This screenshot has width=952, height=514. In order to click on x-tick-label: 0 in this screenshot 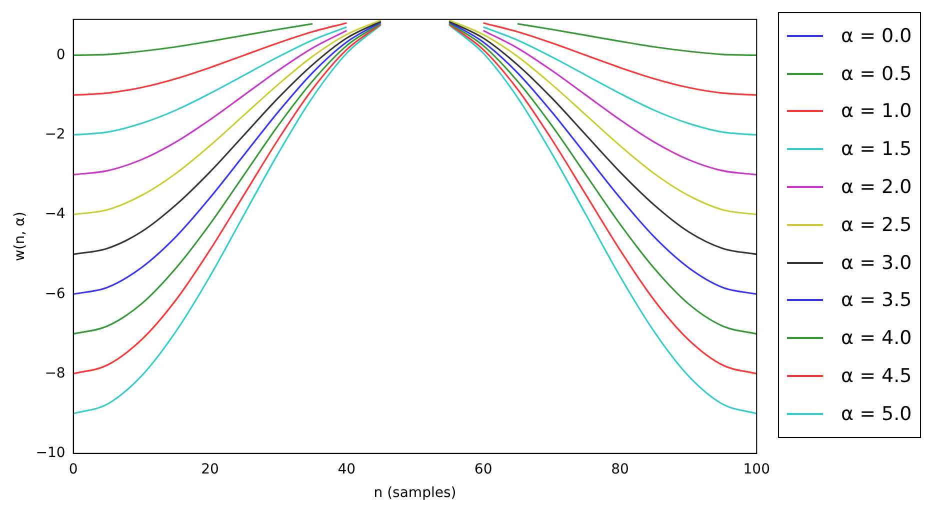, I will do `click(73, 469)`.